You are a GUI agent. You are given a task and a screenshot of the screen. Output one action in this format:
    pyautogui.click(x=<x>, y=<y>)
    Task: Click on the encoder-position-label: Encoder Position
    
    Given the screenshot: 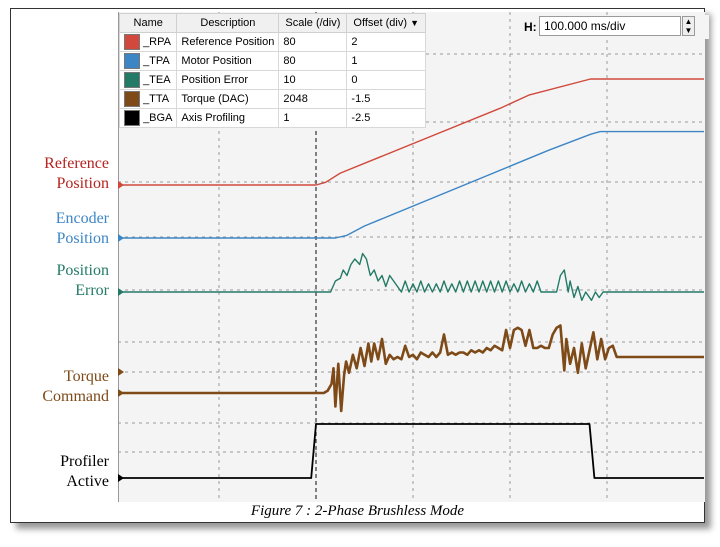 What is the action you would take?
    pyautogui.click(x=60, y=229)
    